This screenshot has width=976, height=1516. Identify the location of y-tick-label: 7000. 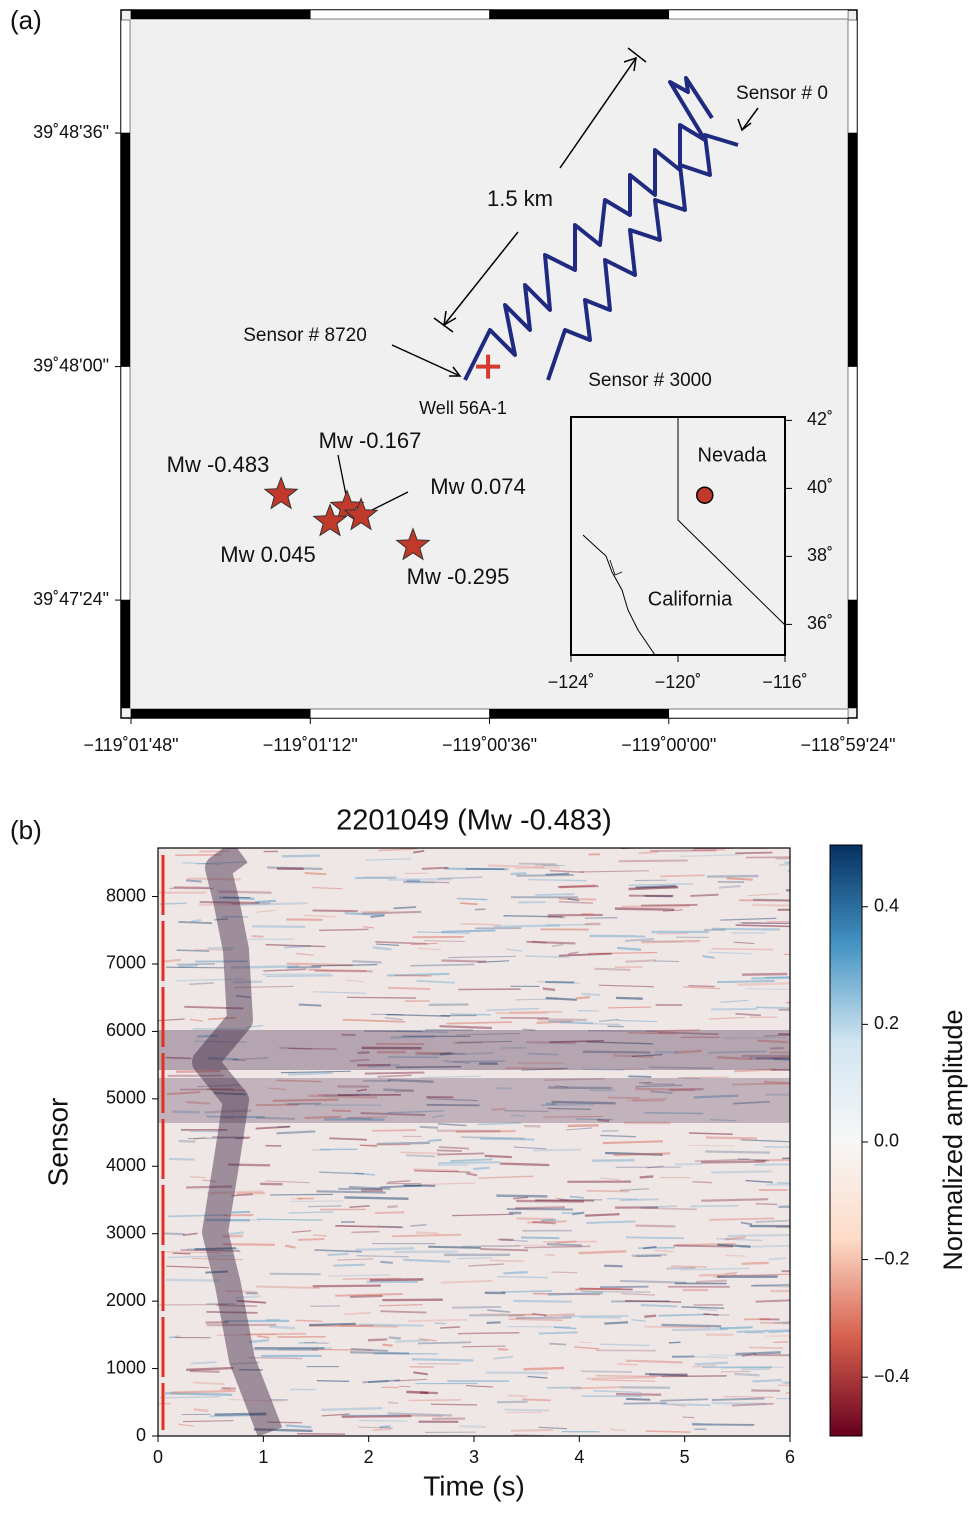
(126, 963).